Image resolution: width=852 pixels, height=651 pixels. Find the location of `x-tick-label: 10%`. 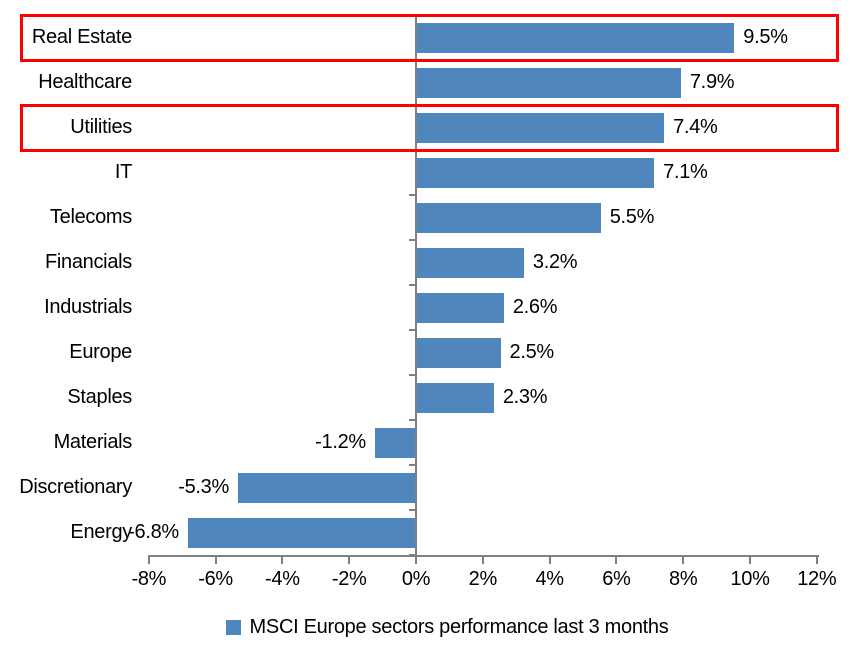

x-tick-label: 10% is located at coordinates (750, 579).